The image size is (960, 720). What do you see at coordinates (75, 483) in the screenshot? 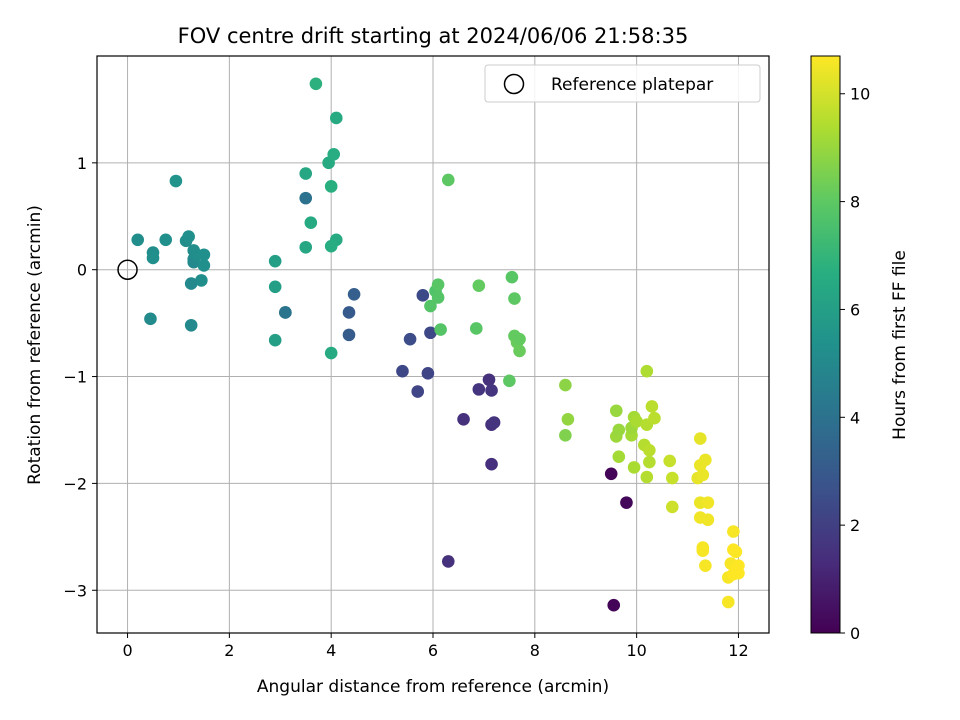
I see `y-tick-label: −2` at bounding box center [75, 483].